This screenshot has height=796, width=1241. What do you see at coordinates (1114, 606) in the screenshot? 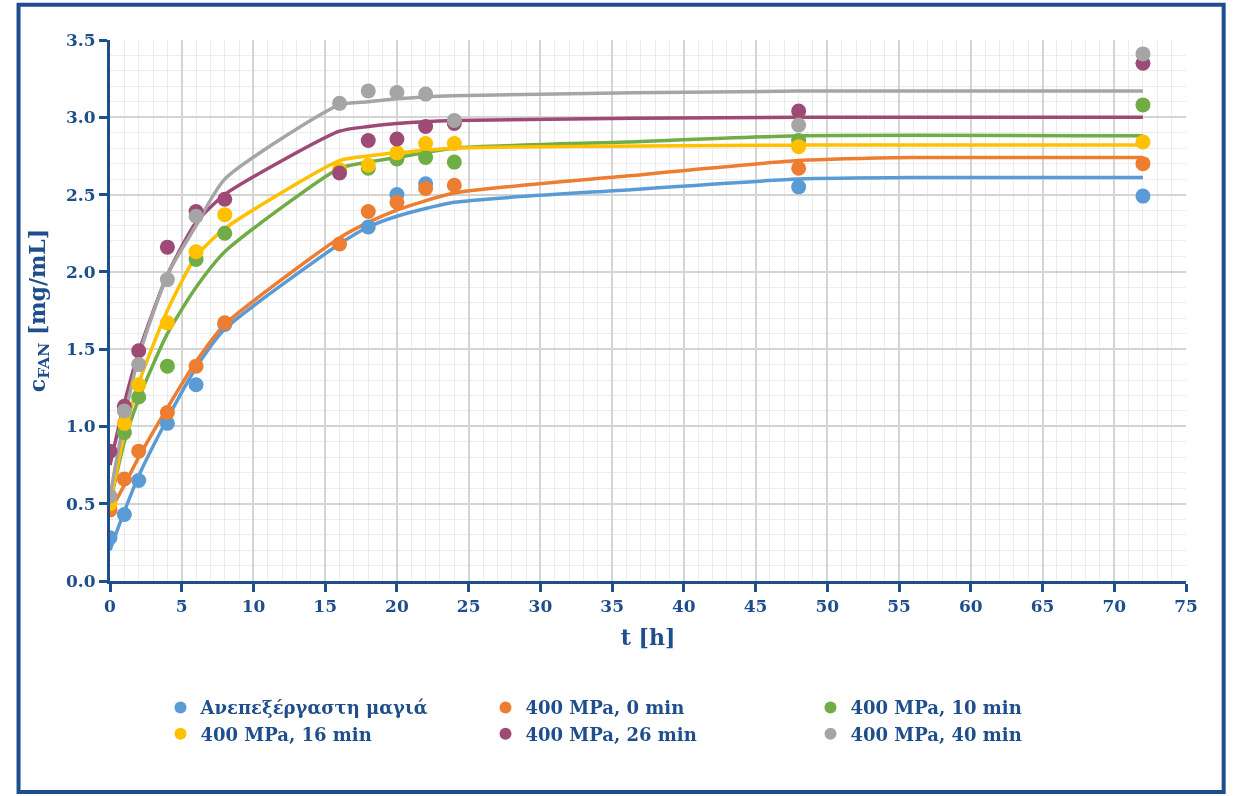
I see `x-tick-label: 70` at bounding box center [1114, 606].